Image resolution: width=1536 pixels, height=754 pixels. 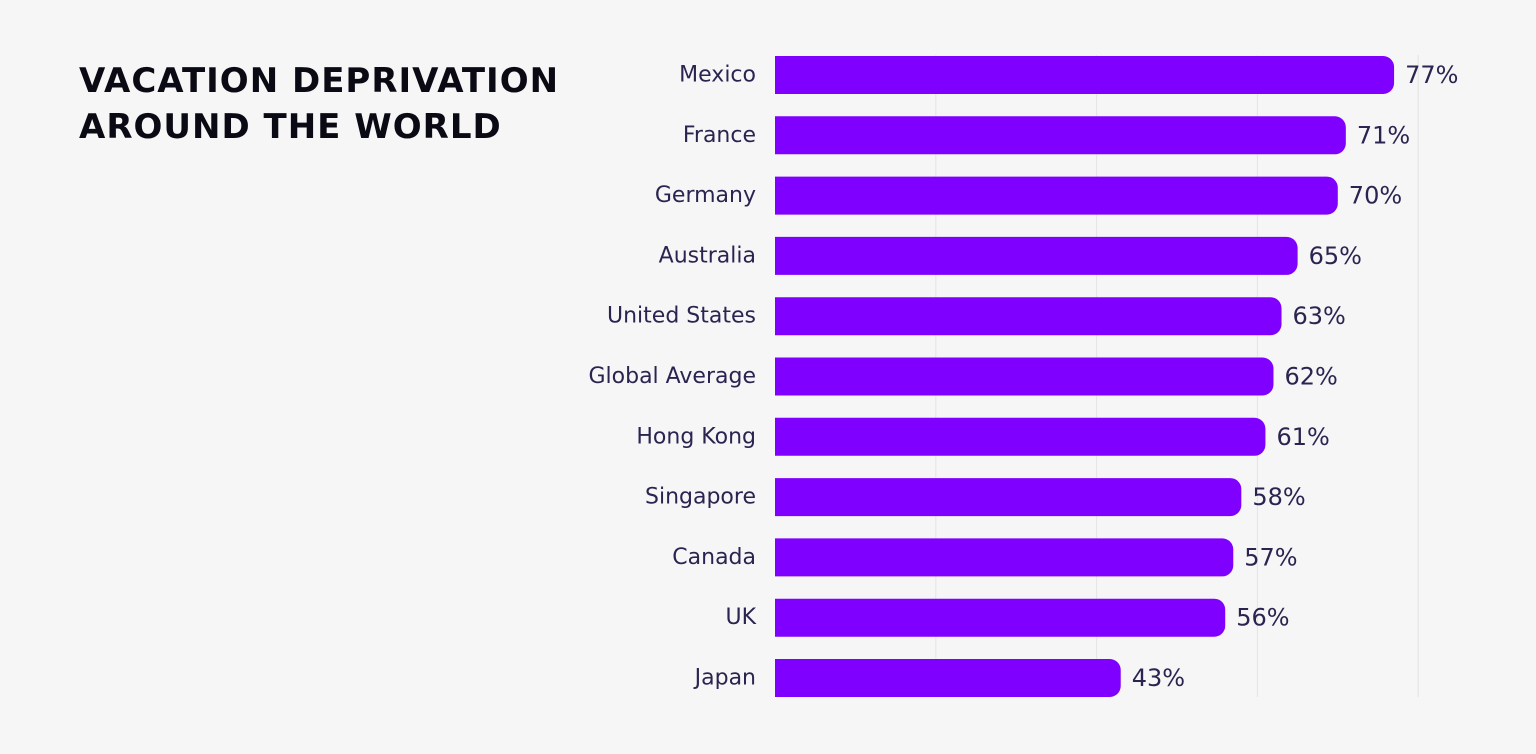 What do you see at coordinates (719, 135) in the screenshot?
I see `category-label: France` at bounding box center [719, 135].